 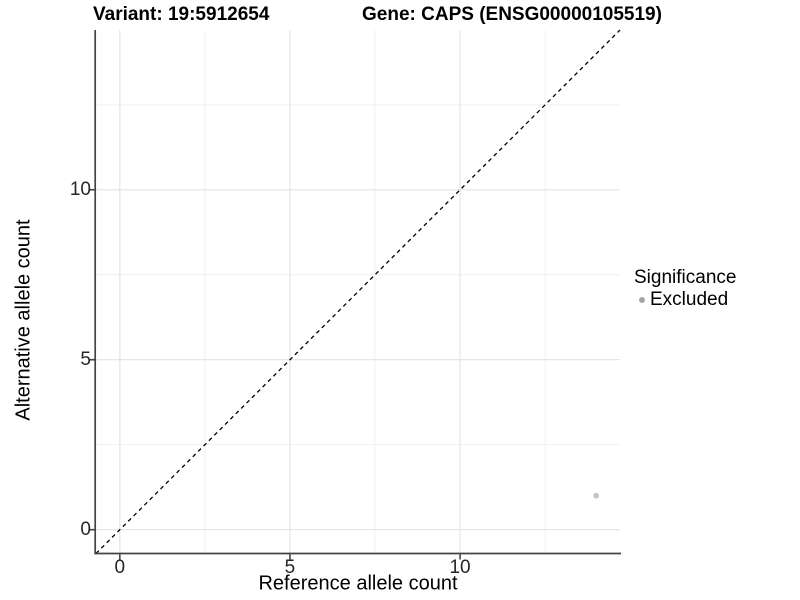 I want to click on plot-title-variant: Variant: 19:5912654, so click(x=181, y=14).